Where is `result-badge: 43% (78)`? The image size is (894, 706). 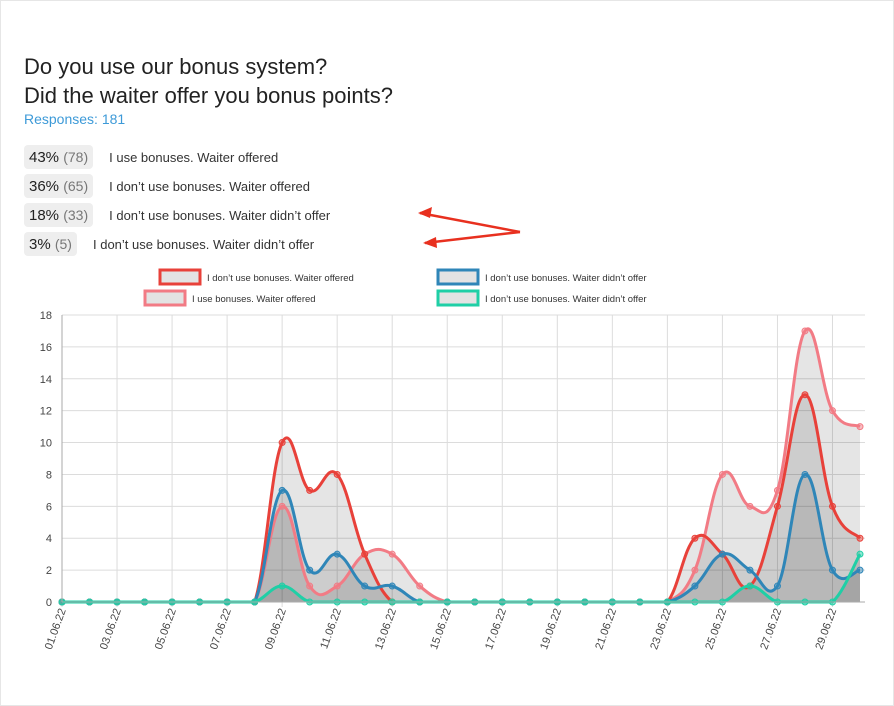
result-badge: 43% (78) is located at coordinates (59, 157).